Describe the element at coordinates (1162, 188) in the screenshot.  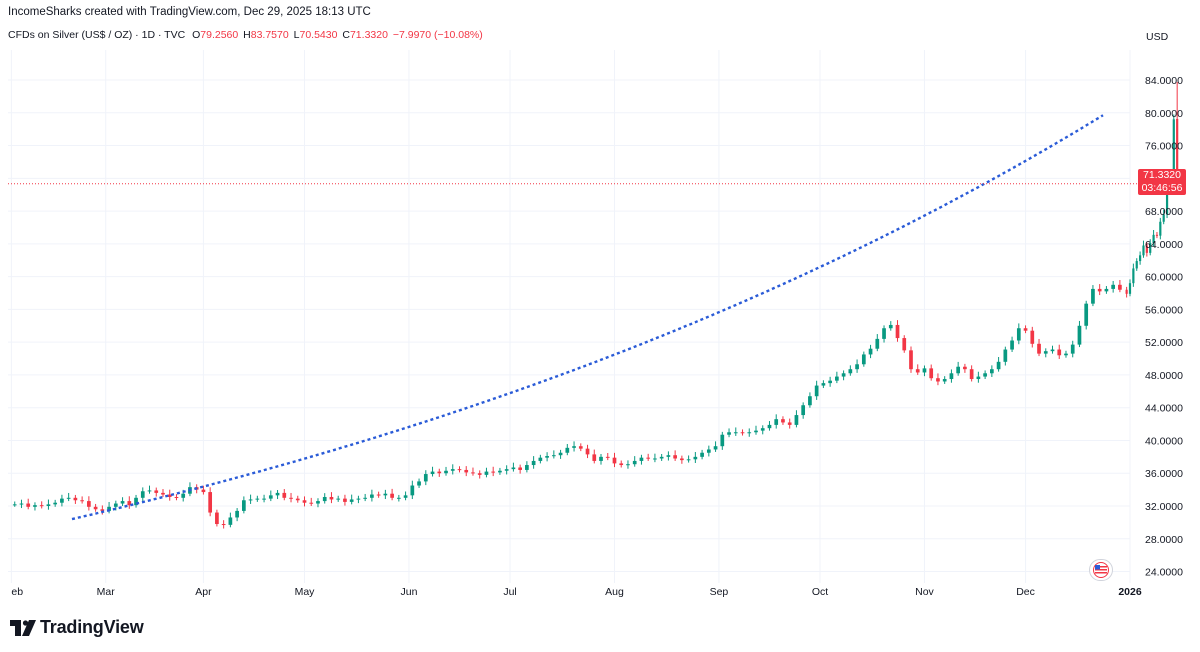
I see `bar-countdown: 03:46:56` at that location.